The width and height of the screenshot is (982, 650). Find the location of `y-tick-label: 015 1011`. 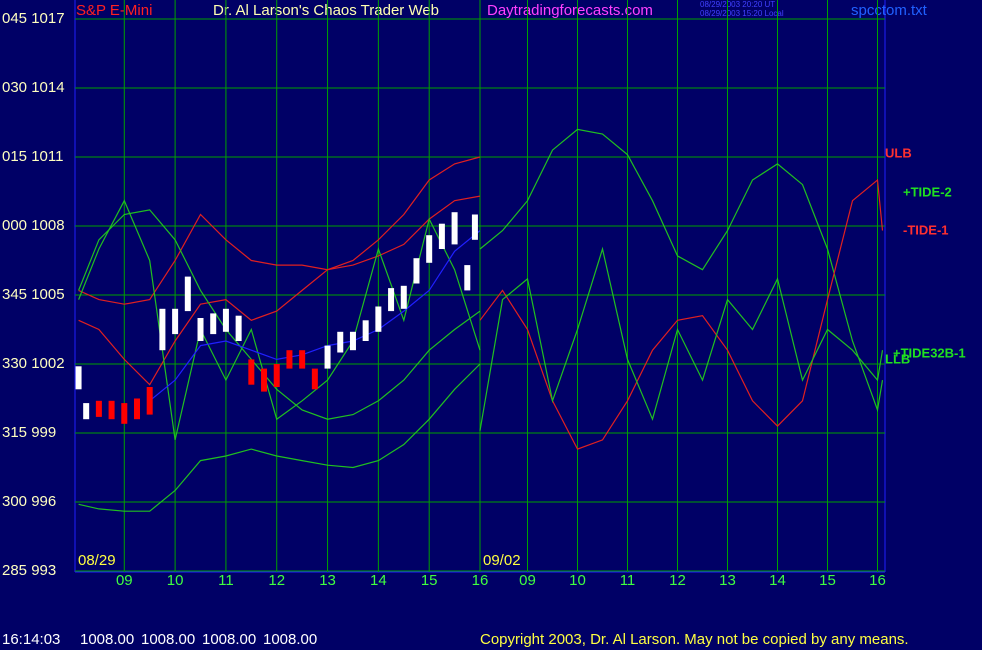

y-tick-label: 015 1011 is located at coordinates (32, 156).